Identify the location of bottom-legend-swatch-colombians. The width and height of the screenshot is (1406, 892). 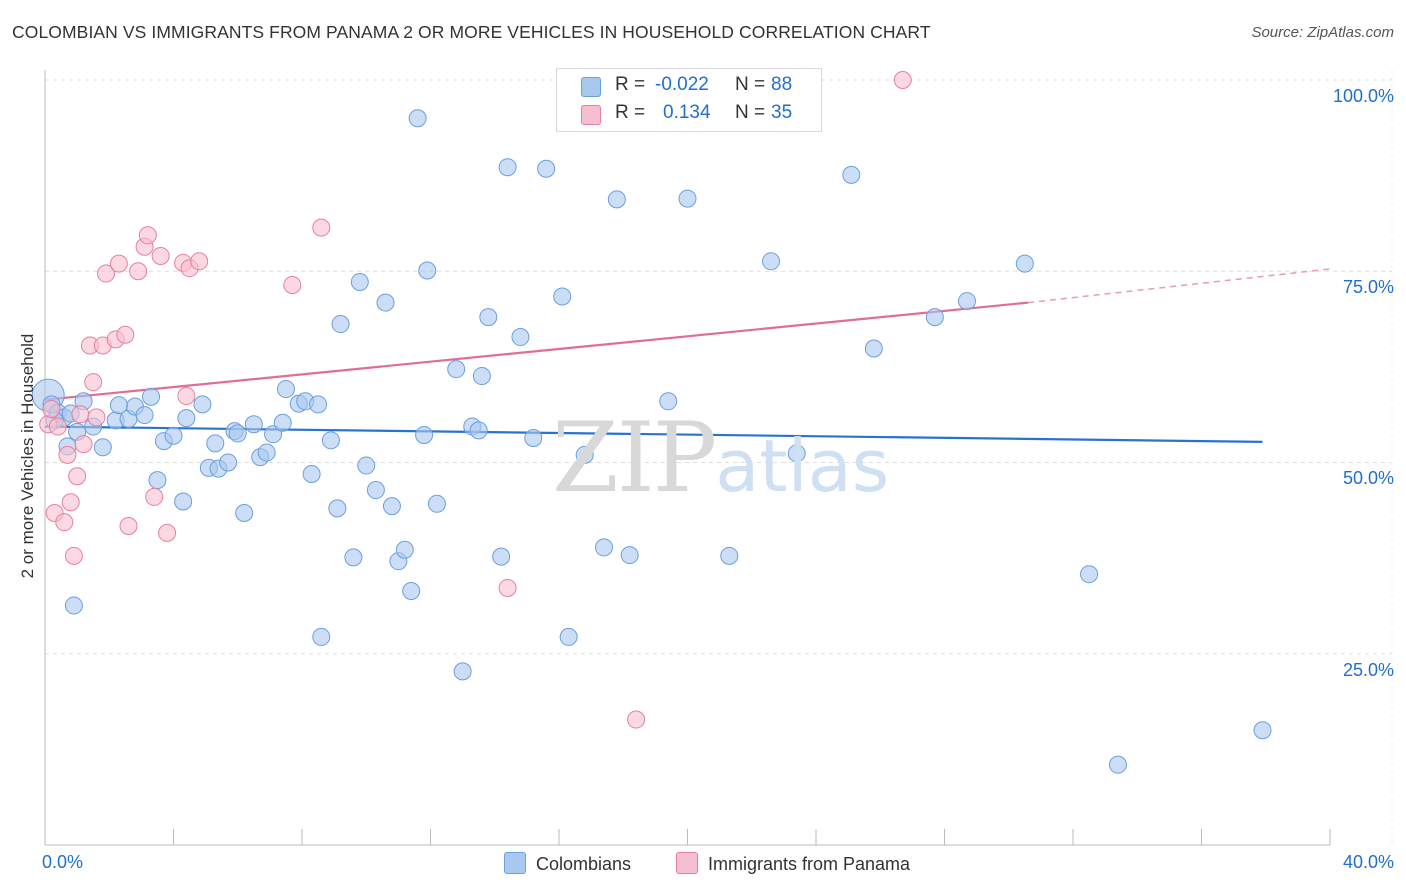
(515, 863).